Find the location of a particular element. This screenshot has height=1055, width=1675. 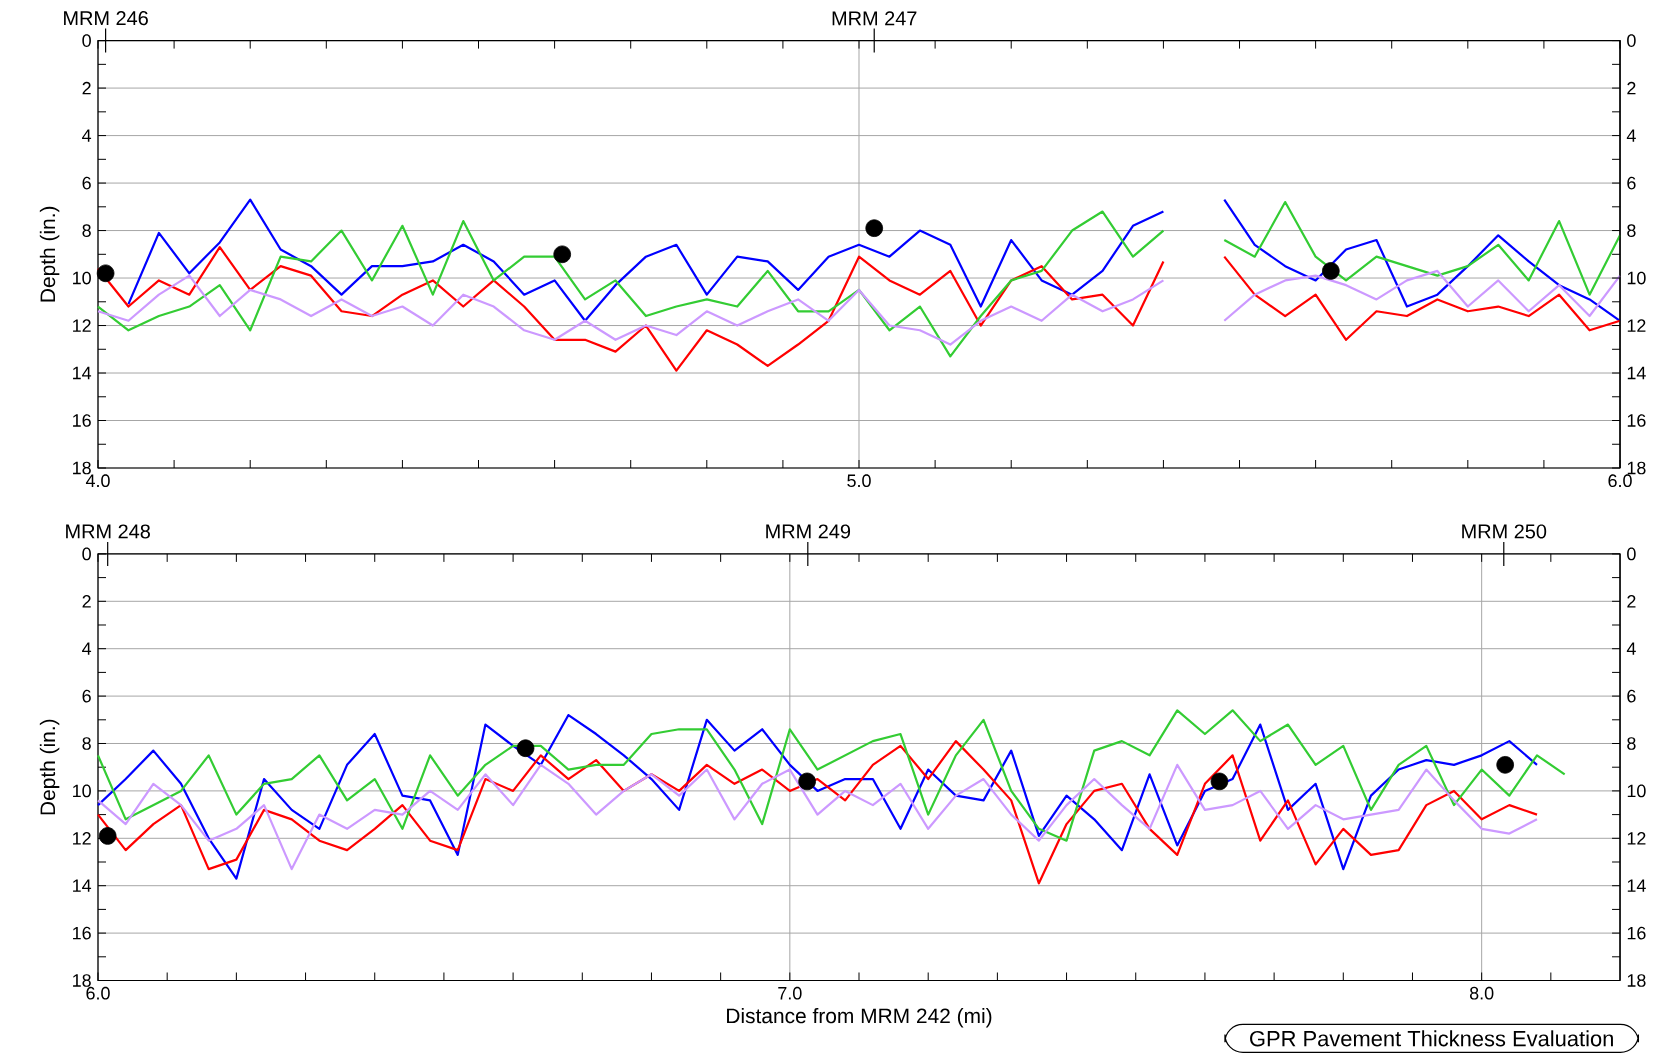

ref-line-label: MRM 247 is located at coordinates (874, 18).